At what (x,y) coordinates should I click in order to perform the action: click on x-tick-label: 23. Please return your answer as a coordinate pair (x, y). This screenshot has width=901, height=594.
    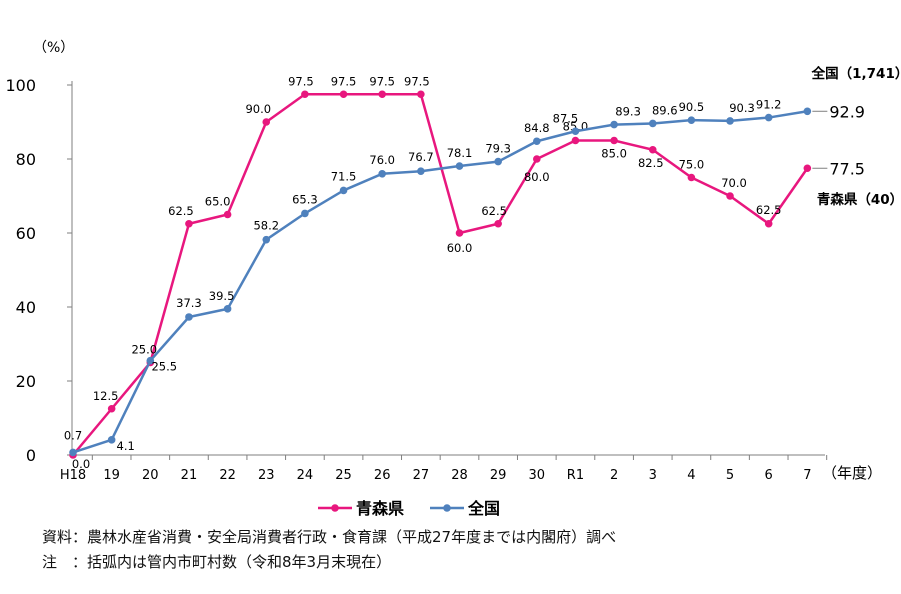
    Looking at the image, I should click on (266, 475).